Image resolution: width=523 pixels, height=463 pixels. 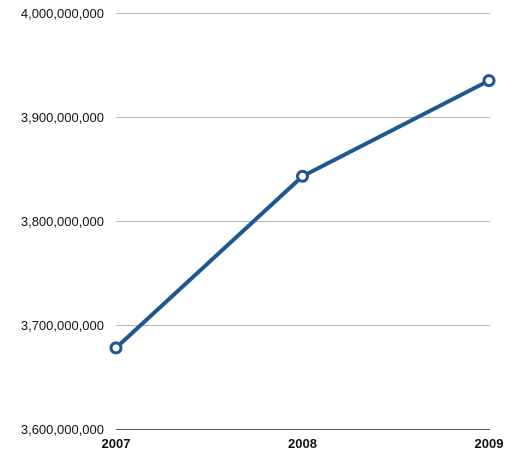 I want to click on y-tick-label: 3,800,000,000, so click(x=62, y=221).